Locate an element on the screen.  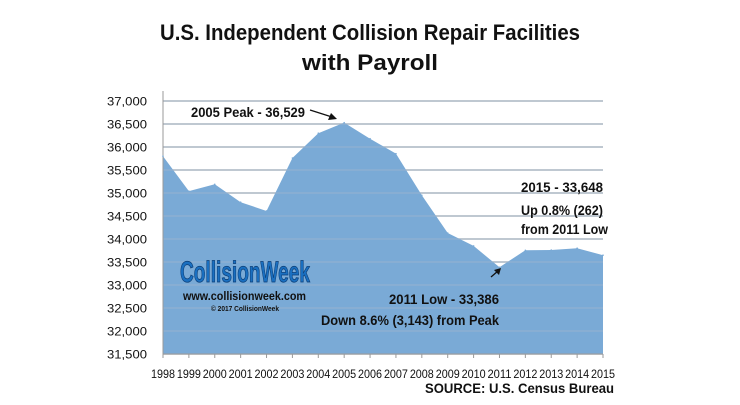
y-tick-label: 35,500 is located at coordinates (127, 171).